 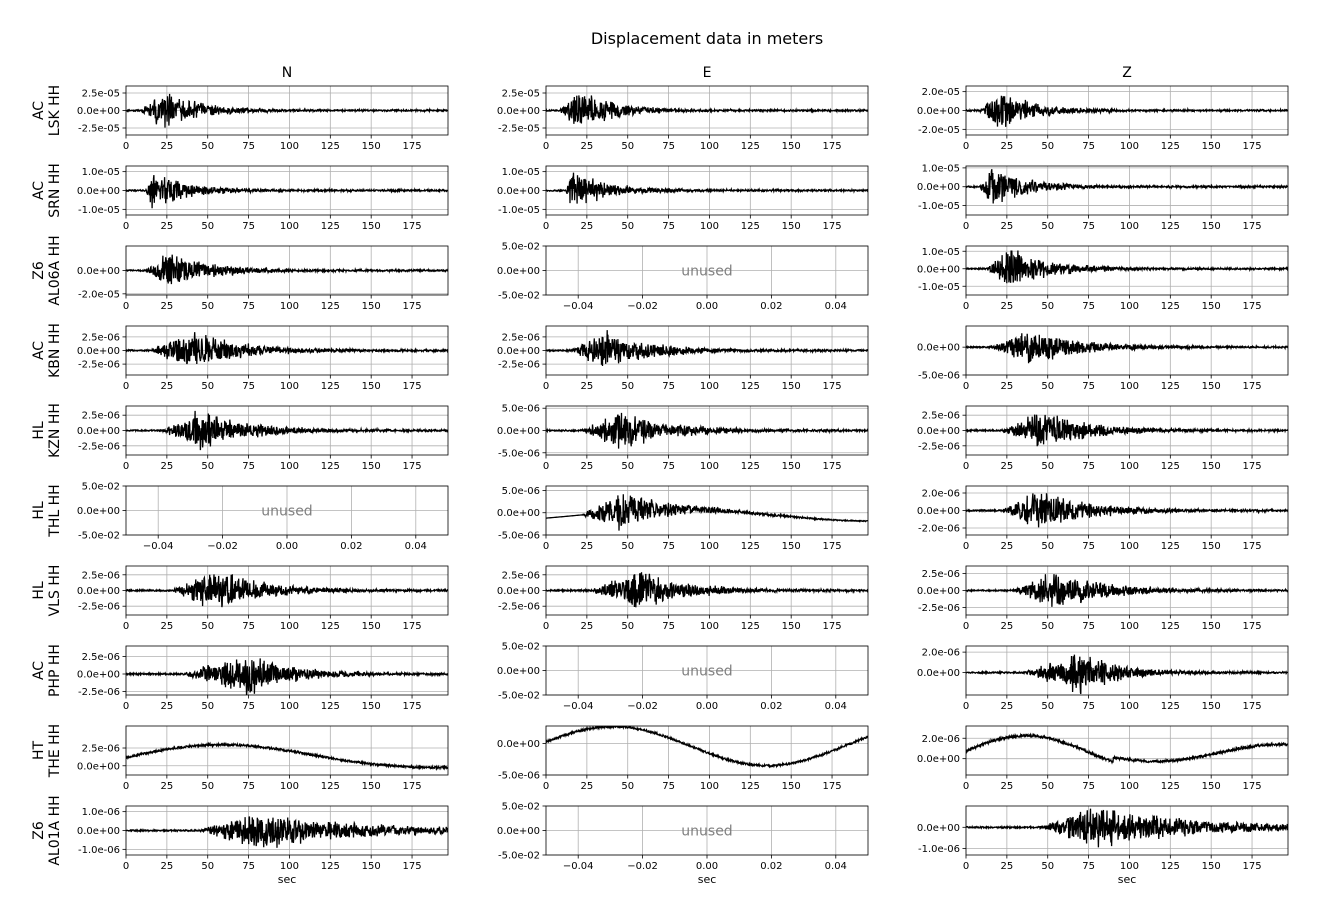 I want to click on unused-label: unused, so click(x=286, y=512).